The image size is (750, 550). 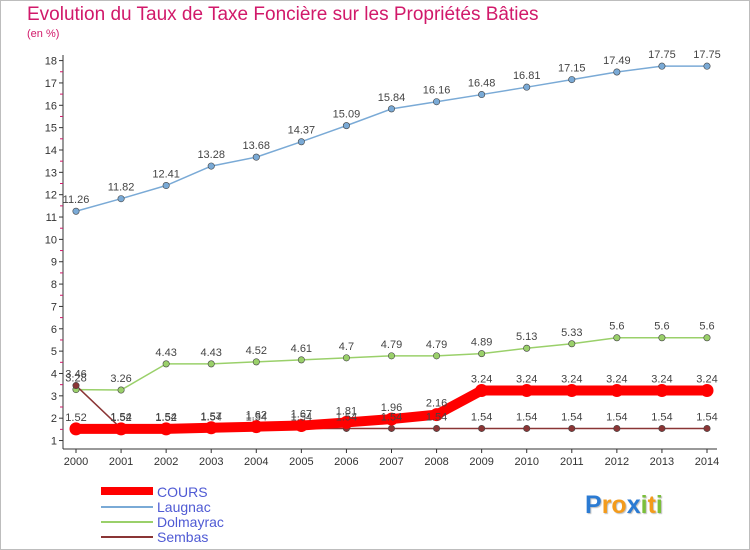 What do you see at coordinates (436, 462) in the screenshot?
I see `x-tick-label: 2008` at bounding box center [436, 462].